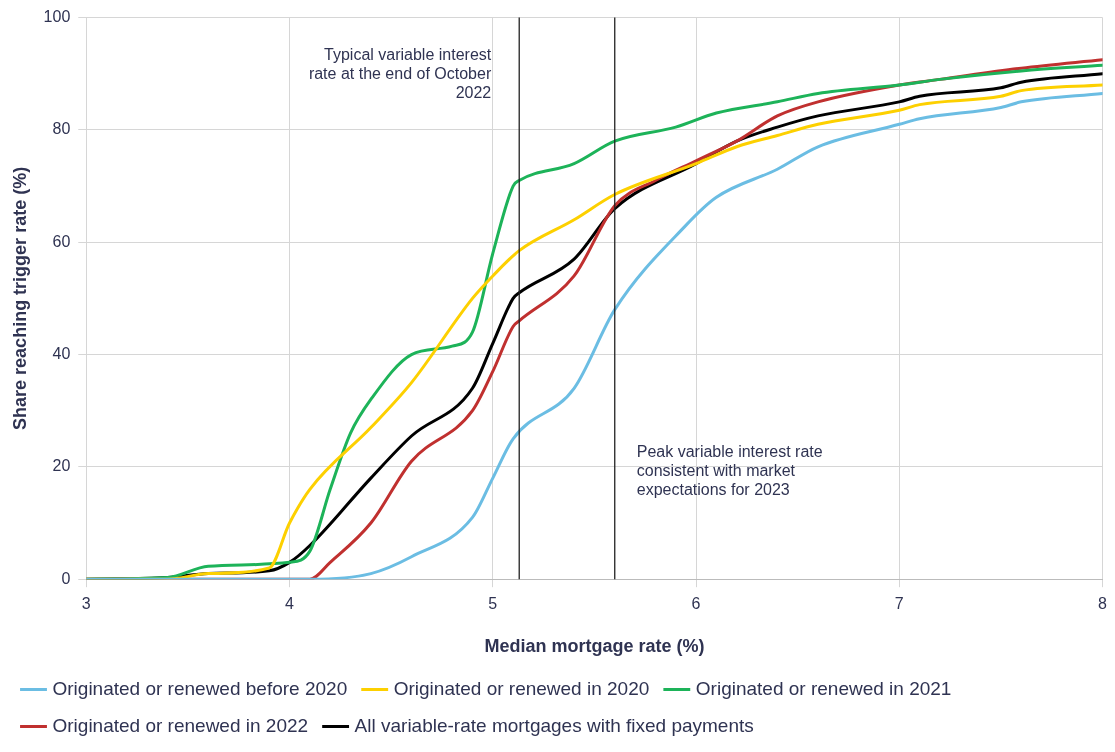 This screenshot has width=1115, height=752. I want to click on x-axis-title: Median mortgage rate (%), so click(594, 646).